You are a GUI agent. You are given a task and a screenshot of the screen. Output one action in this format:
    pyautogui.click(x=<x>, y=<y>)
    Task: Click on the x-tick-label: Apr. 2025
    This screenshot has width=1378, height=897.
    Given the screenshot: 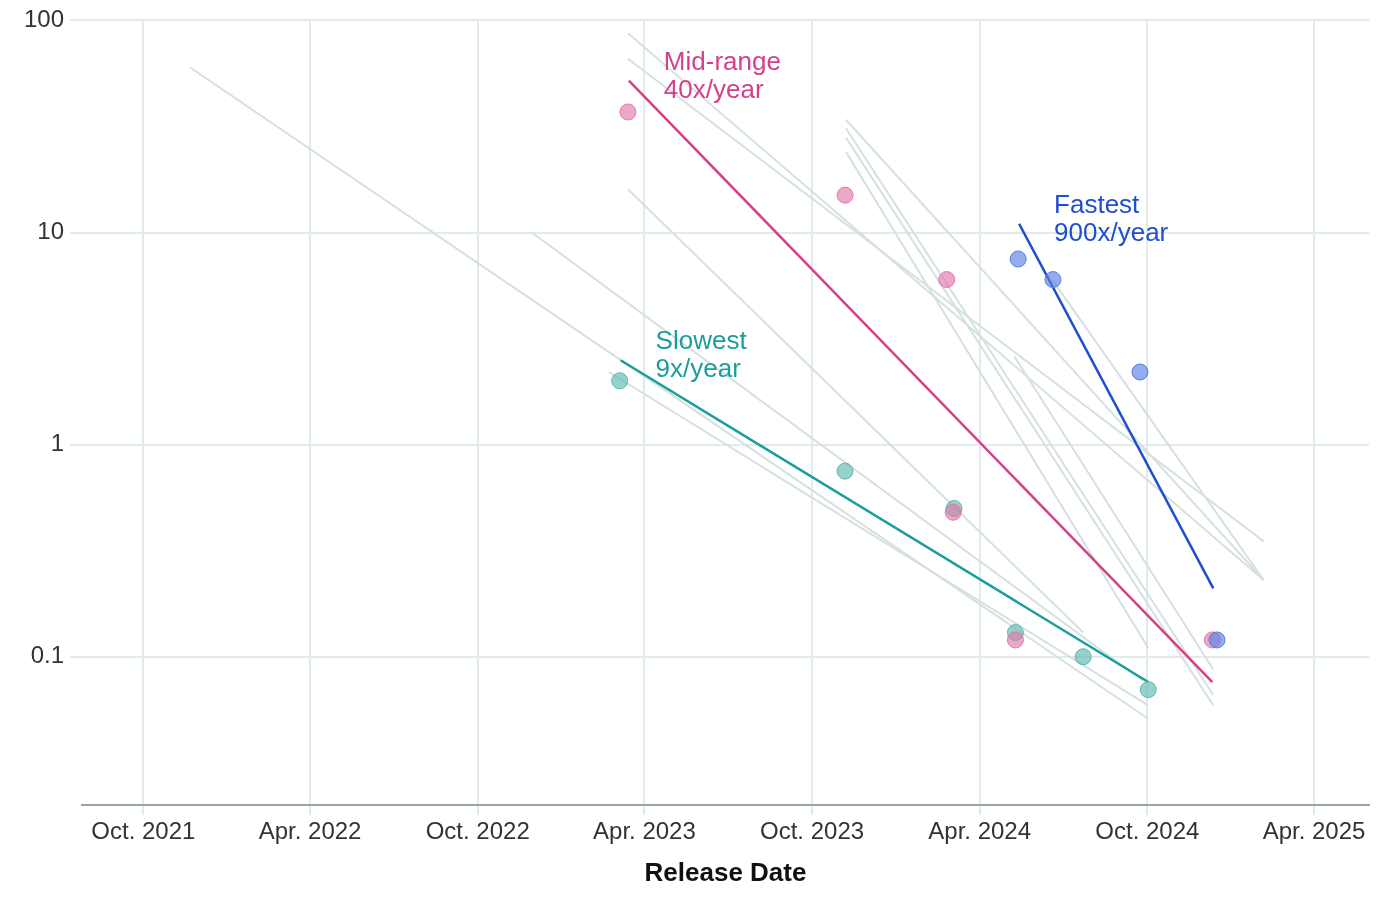 What is the action you would take?
    pyautogui.click(x=1314, y=831)
    